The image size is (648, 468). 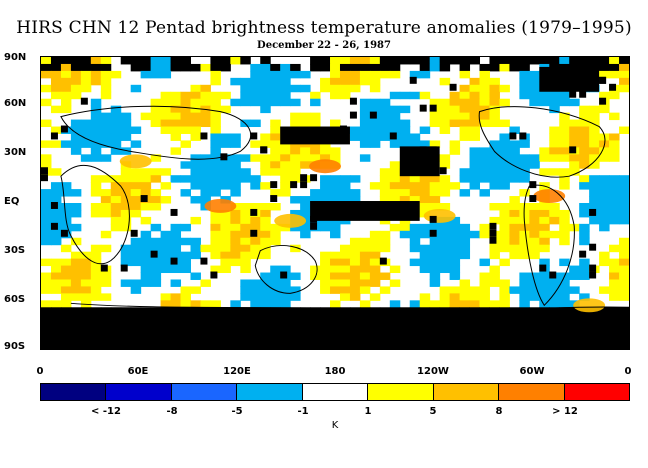 I want to click on colorbar-label: -1, so click(x=303, y=411).